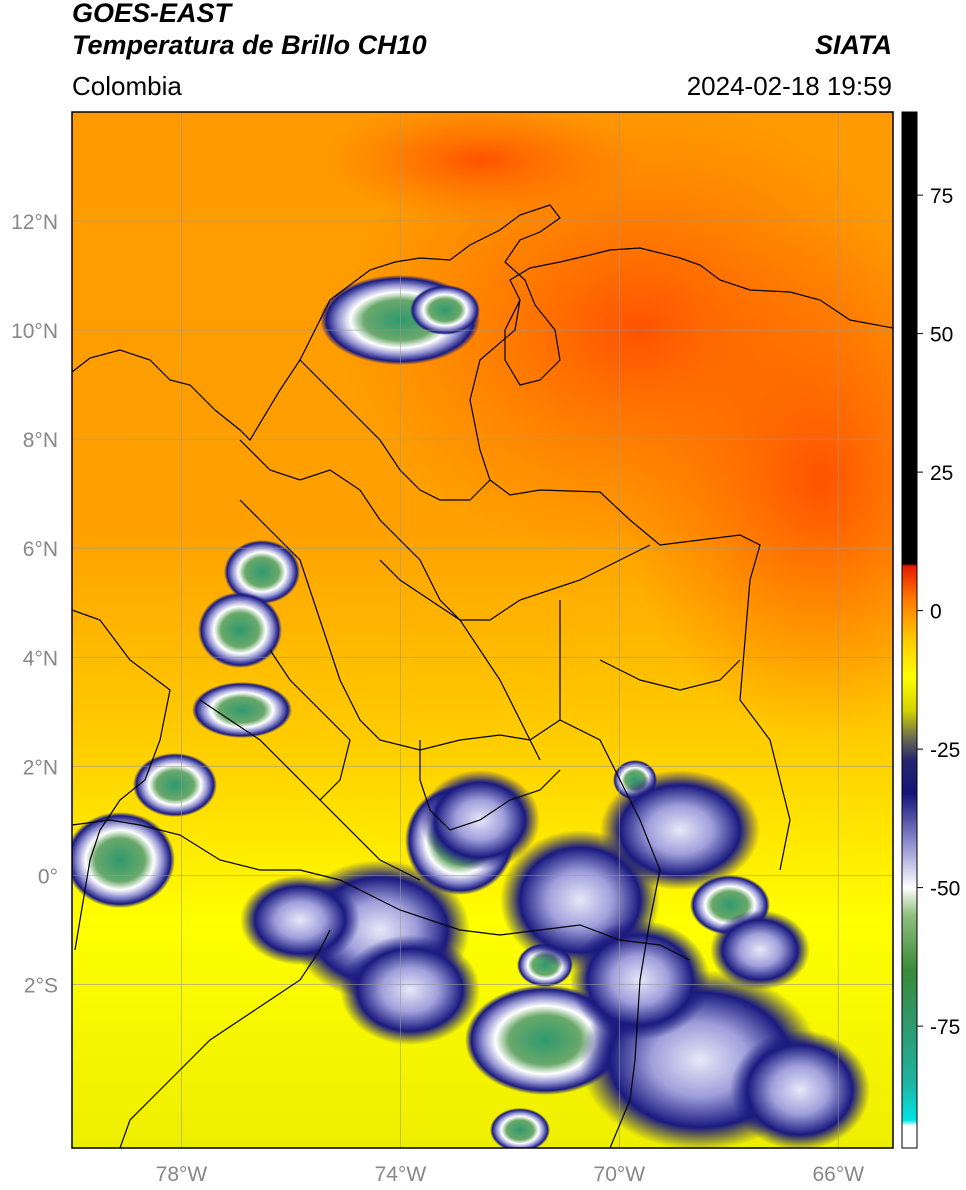 The image size is (966, 1190). I want to click on lon-tick-label: 74°W, so click(401, 1174).